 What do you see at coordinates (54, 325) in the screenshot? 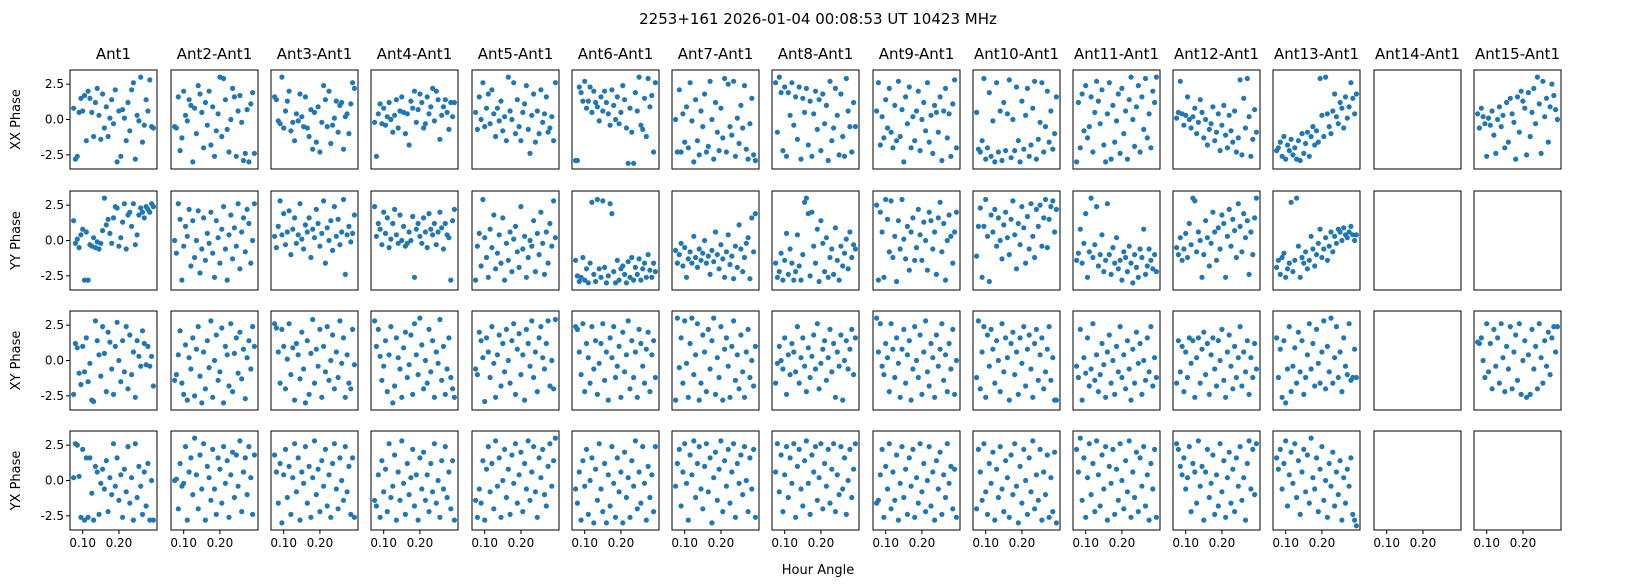
I see `y-tick-label: 2.5` at bounding box center [54, 325].